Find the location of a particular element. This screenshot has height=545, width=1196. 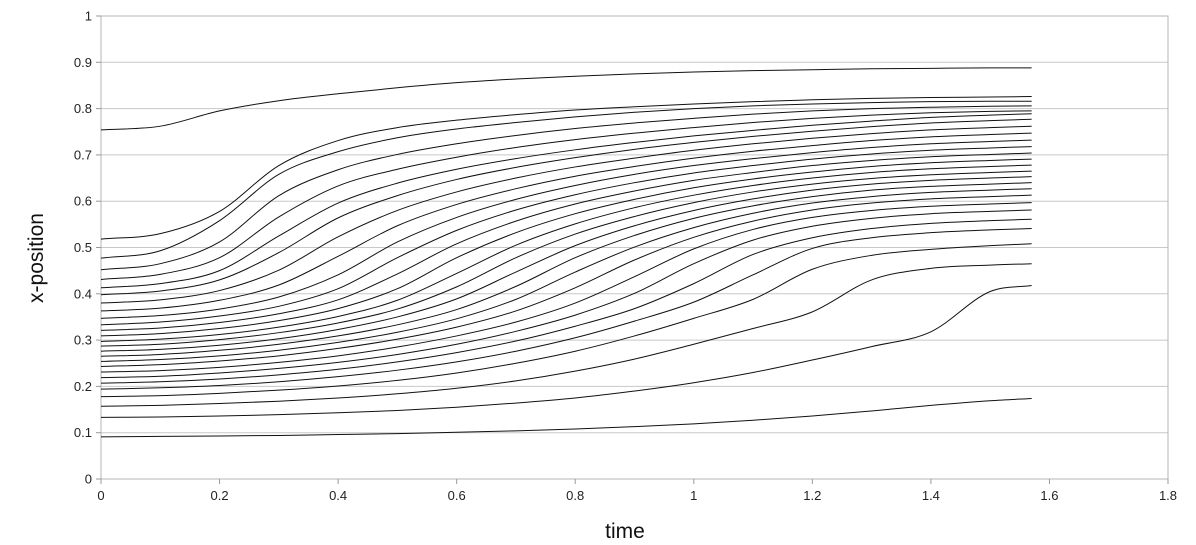

x-axis-ticks: 0 0.2 0.4 0.6 0.8 1 1.2 1.4 1.6 1.8 is located at coordinates (637, 491).